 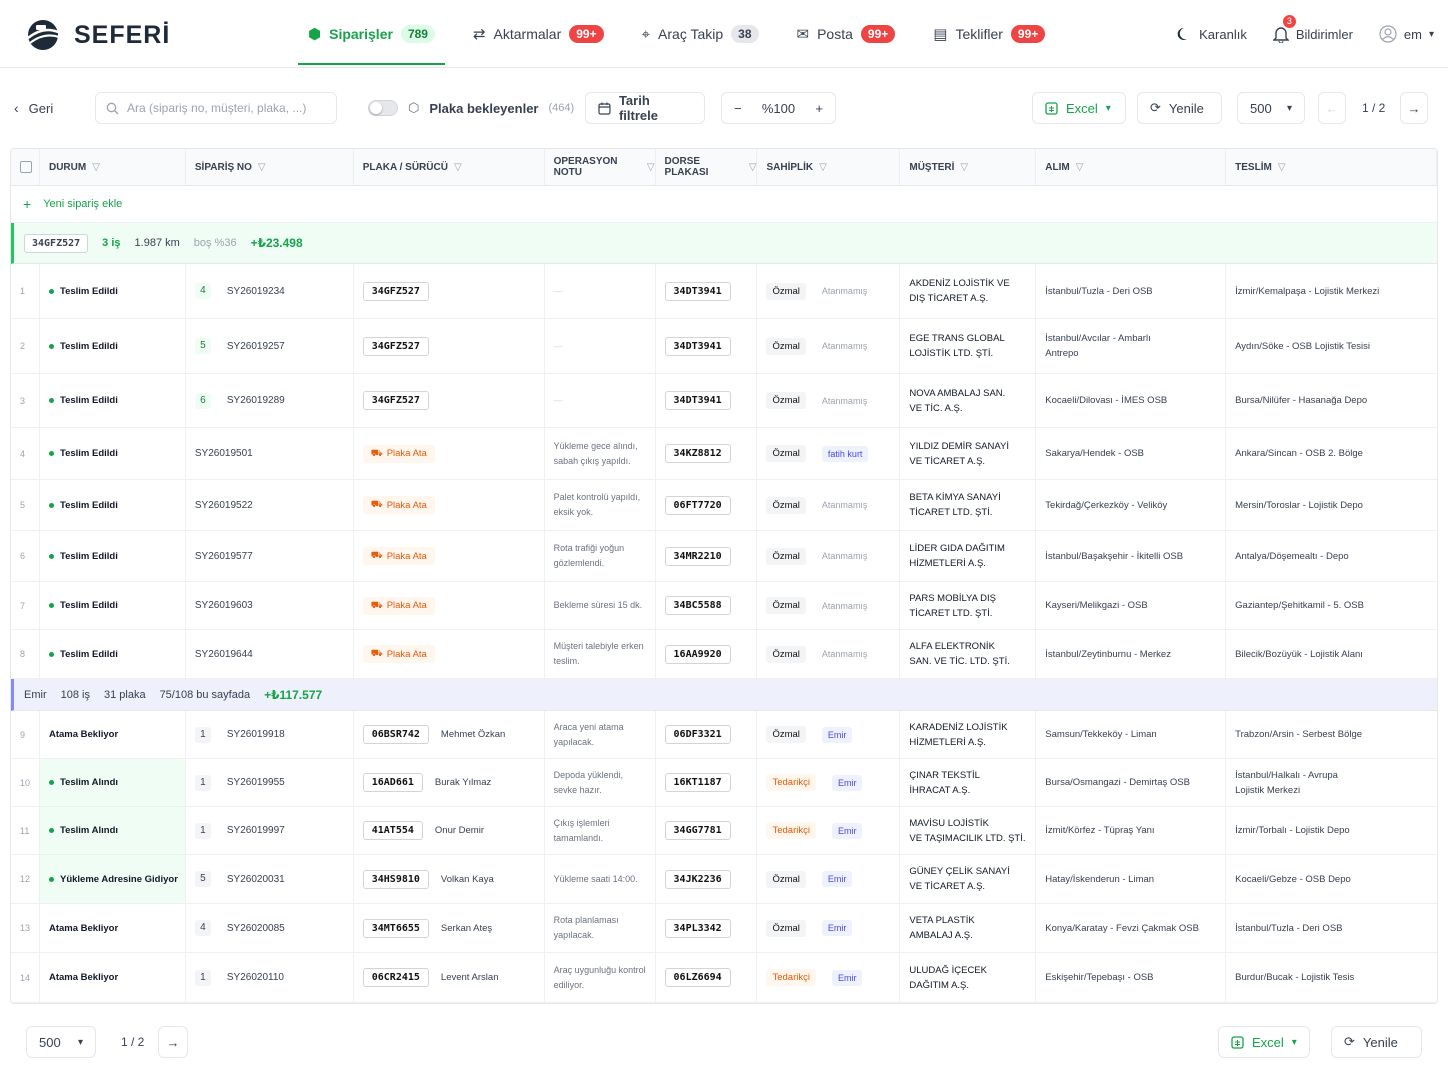 What do you see at coordinates (989, 34) in the screenshot?
I see `tab-4: ▤ Teklifler 99+` at bounding box center [989, 34].